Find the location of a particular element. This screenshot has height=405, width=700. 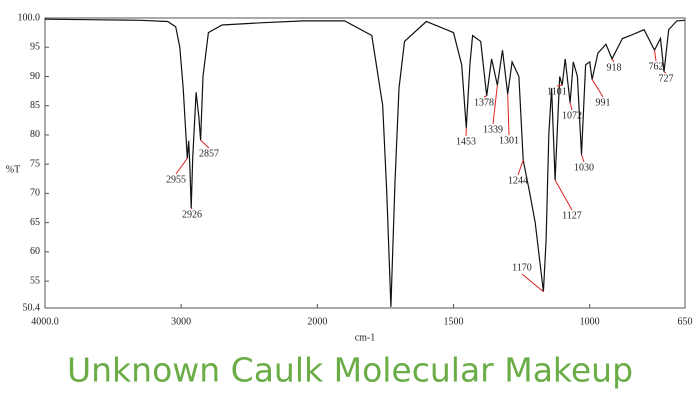

peak-label: 2955 is located at coordinates (176, 179).